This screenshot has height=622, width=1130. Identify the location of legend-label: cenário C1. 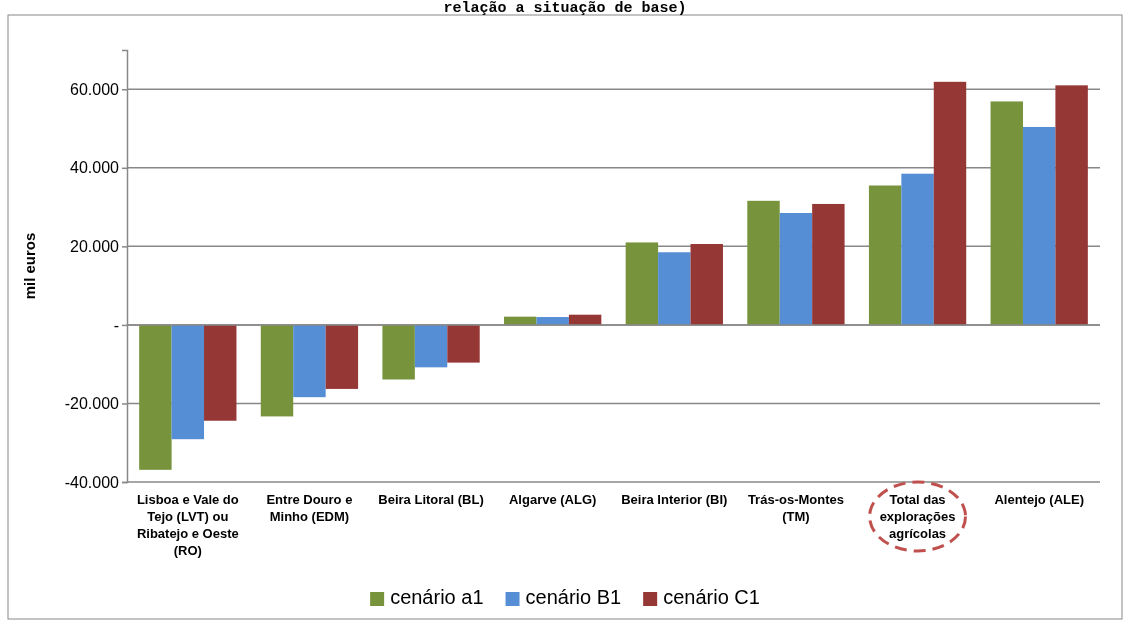
(711, 597).